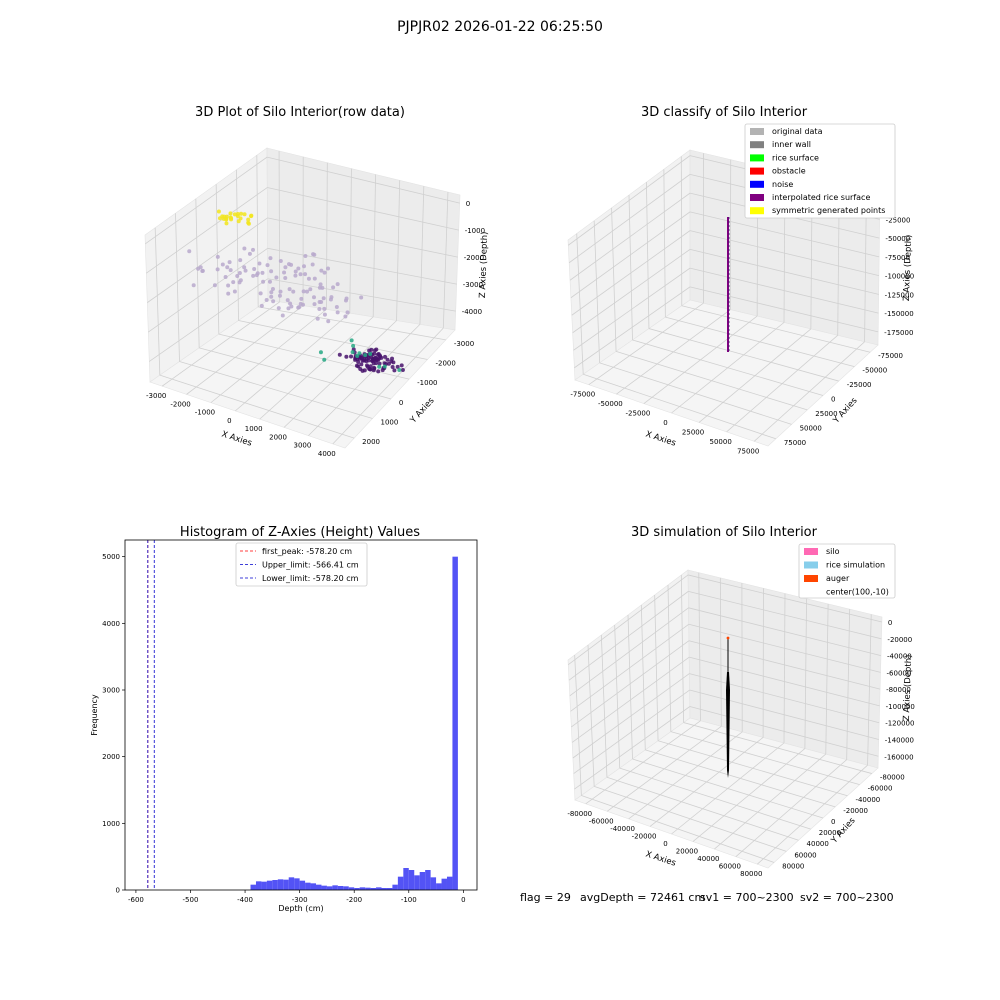 The height and width of the screenshot is (1000, 1000). What do you see at coordinates (855, 811) in the screenshot?
I see `y-tick-label: -20000` at bounding box center [855, 811].